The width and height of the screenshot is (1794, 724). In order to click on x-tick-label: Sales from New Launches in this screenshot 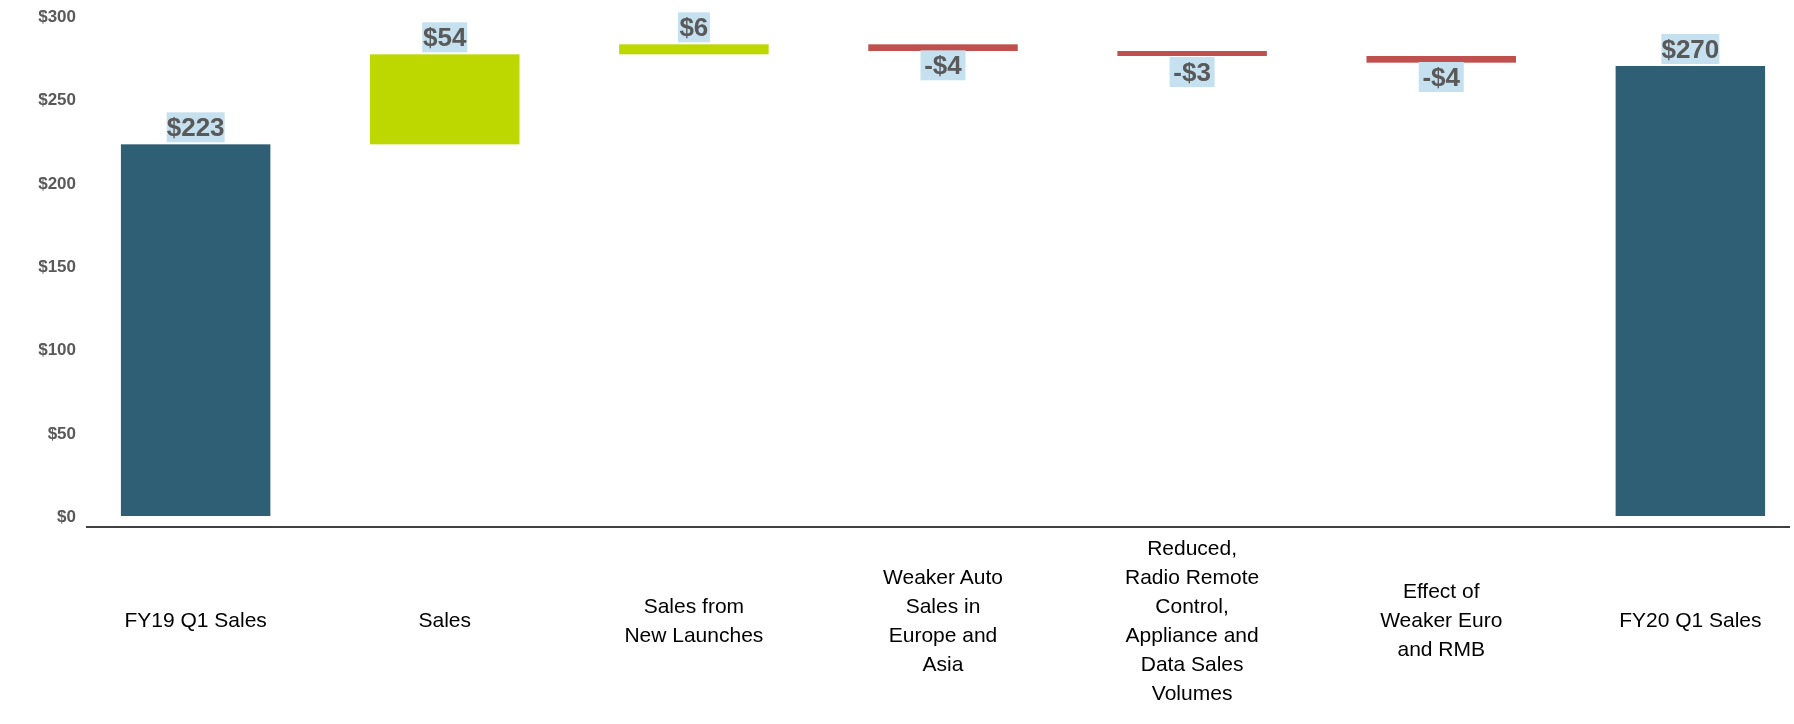, I will do `click(694, 619)`.